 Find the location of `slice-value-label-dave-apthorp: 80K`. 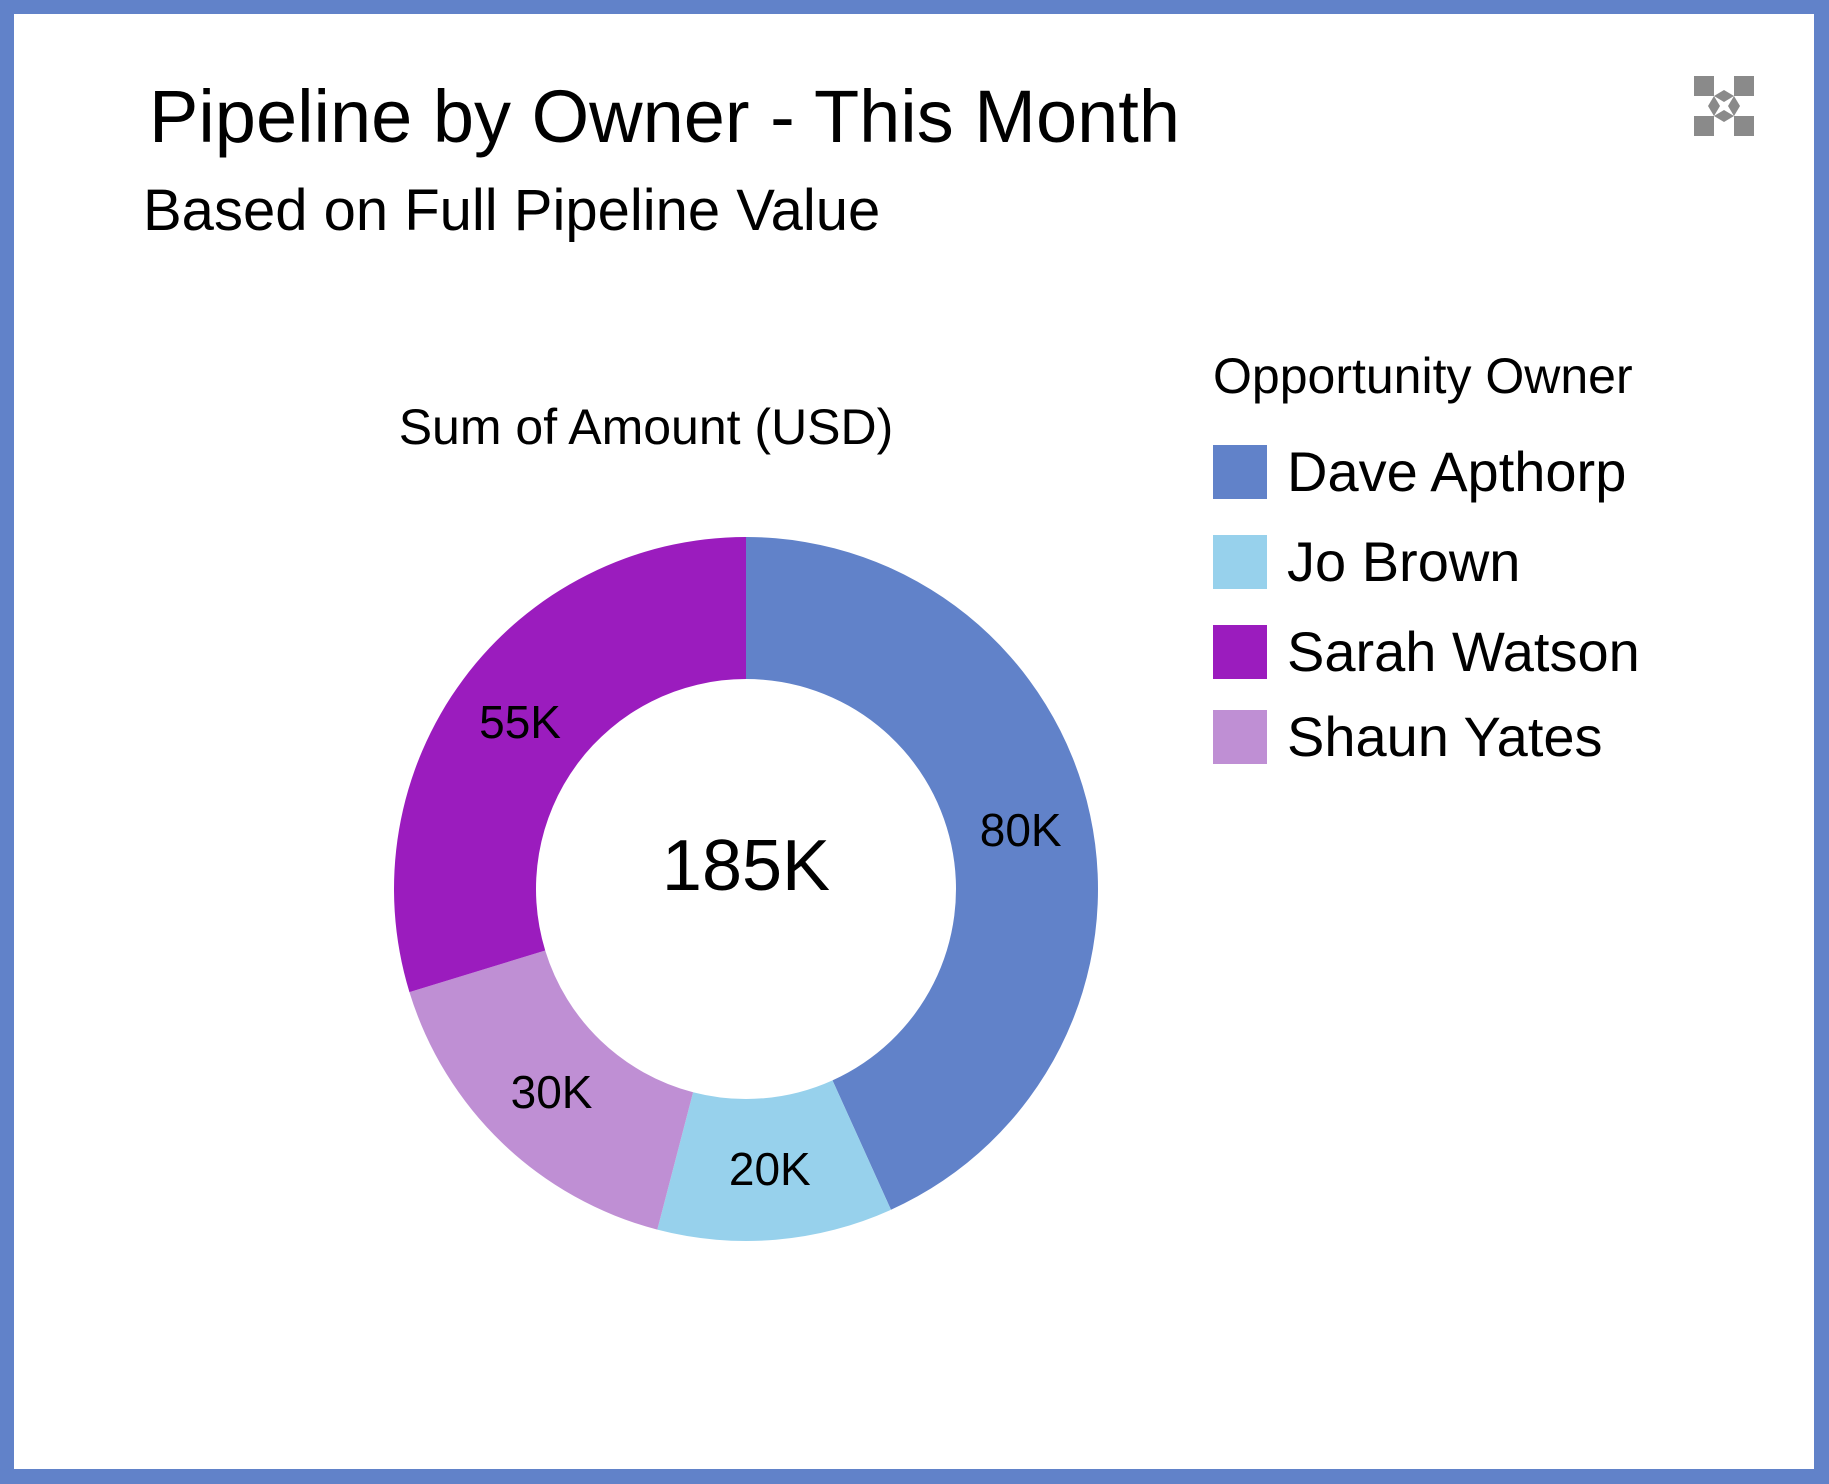

slice-value-label-dave-apthorp: 80K is located at coordinates (1021, 830).